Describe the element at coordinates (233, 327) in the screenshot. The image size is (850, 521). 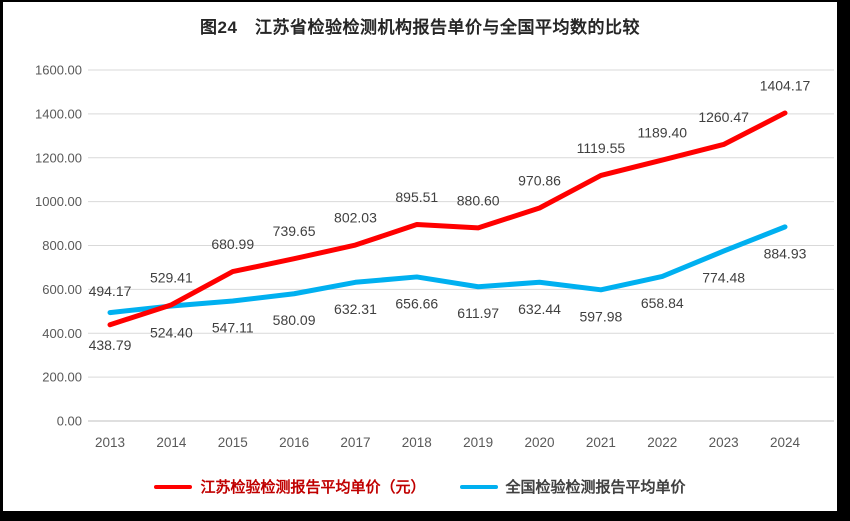
I see `data-label: 547.11` at that location.